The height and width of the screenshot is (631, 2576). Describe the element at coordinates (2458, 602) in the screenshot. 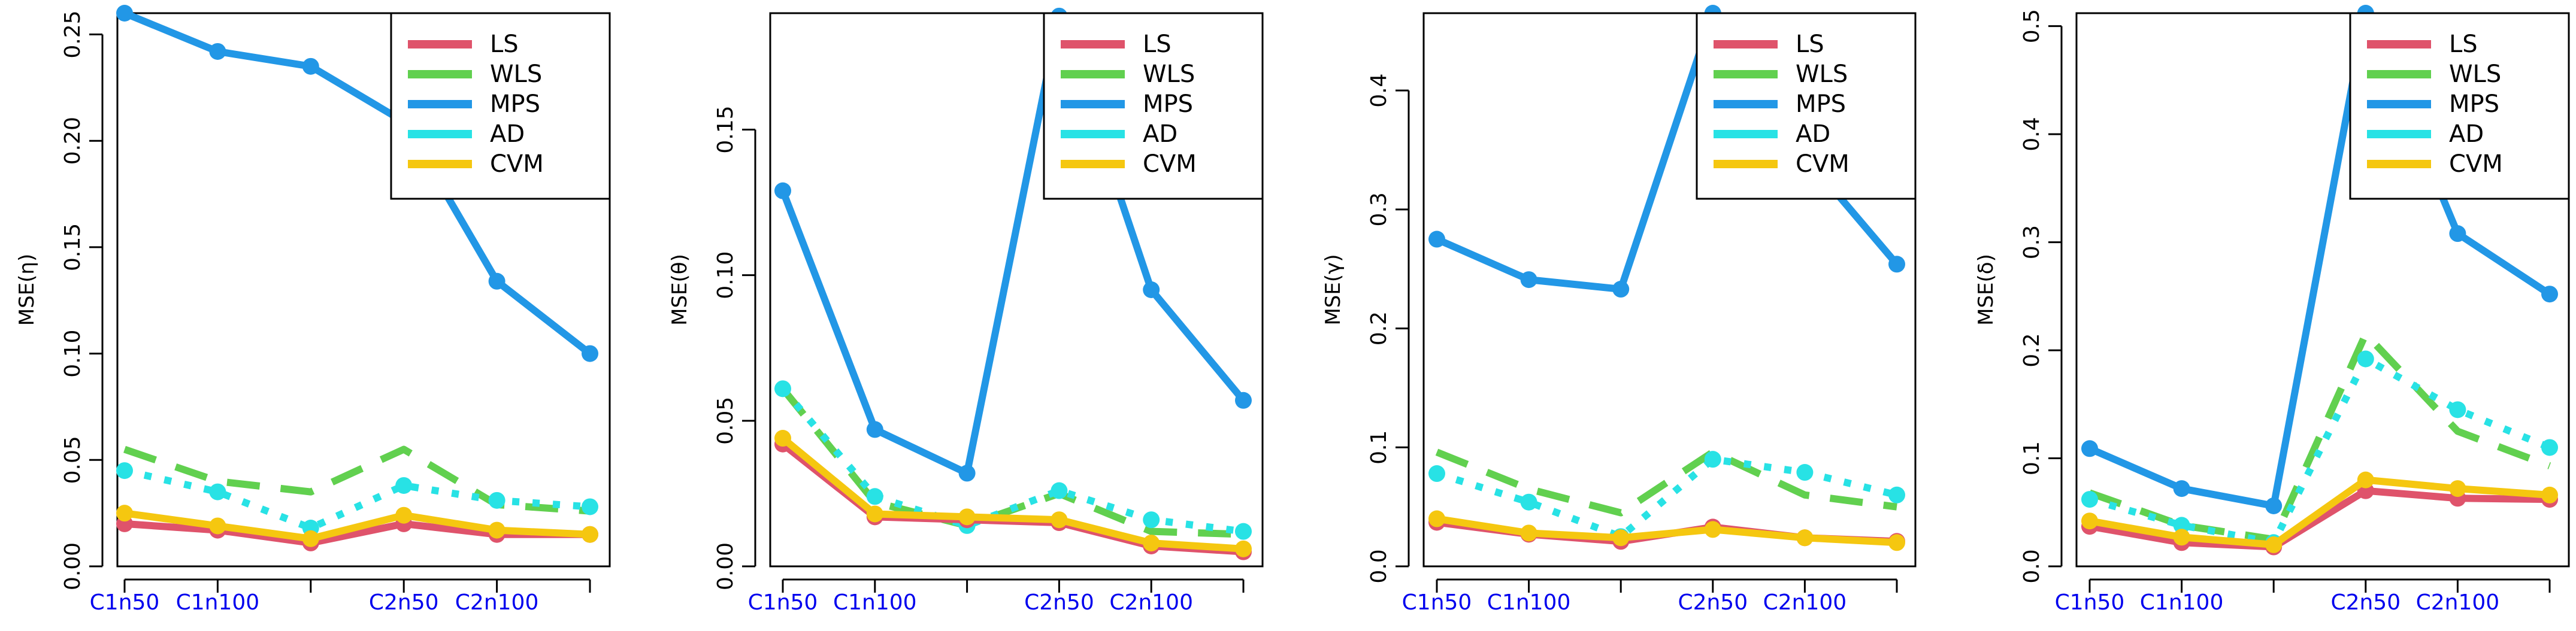

I see `x-tick-label: C2n100` at that location.